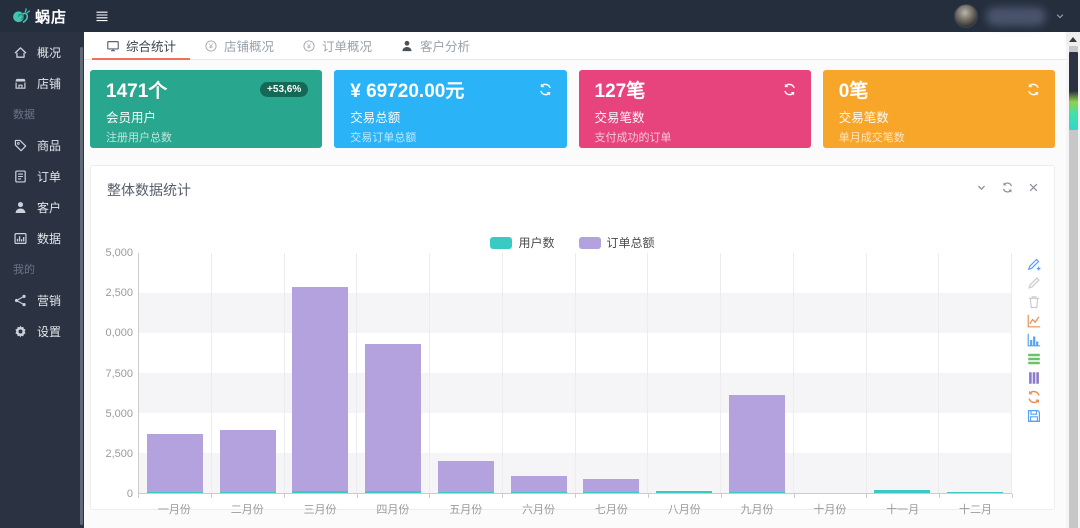  I want to click on sidebar-item-goods: 商品, so click(42, 145).